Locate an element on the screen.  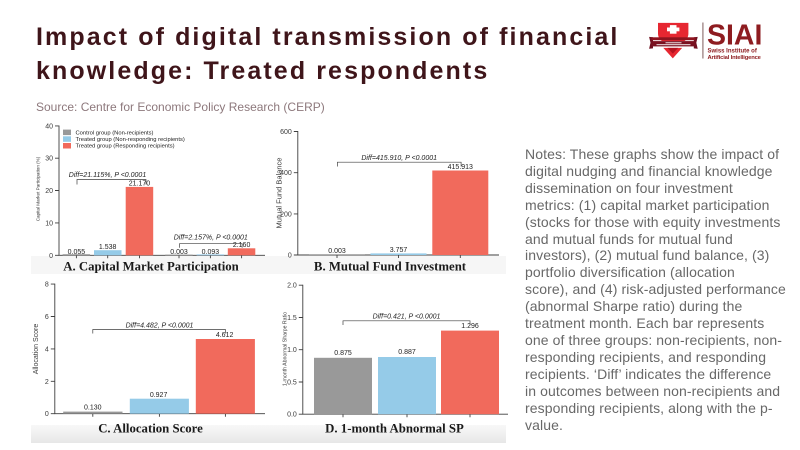
svg-text: B. Mutual Fund Investment is located at coordinates (390, 267).